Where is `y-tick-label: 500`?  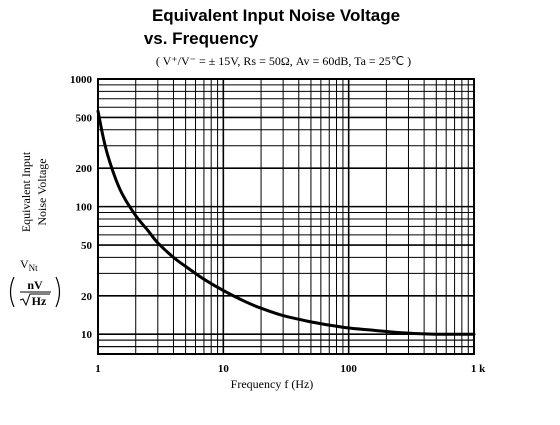 y-tick-label: 500 is located at coordinates (84, 118).